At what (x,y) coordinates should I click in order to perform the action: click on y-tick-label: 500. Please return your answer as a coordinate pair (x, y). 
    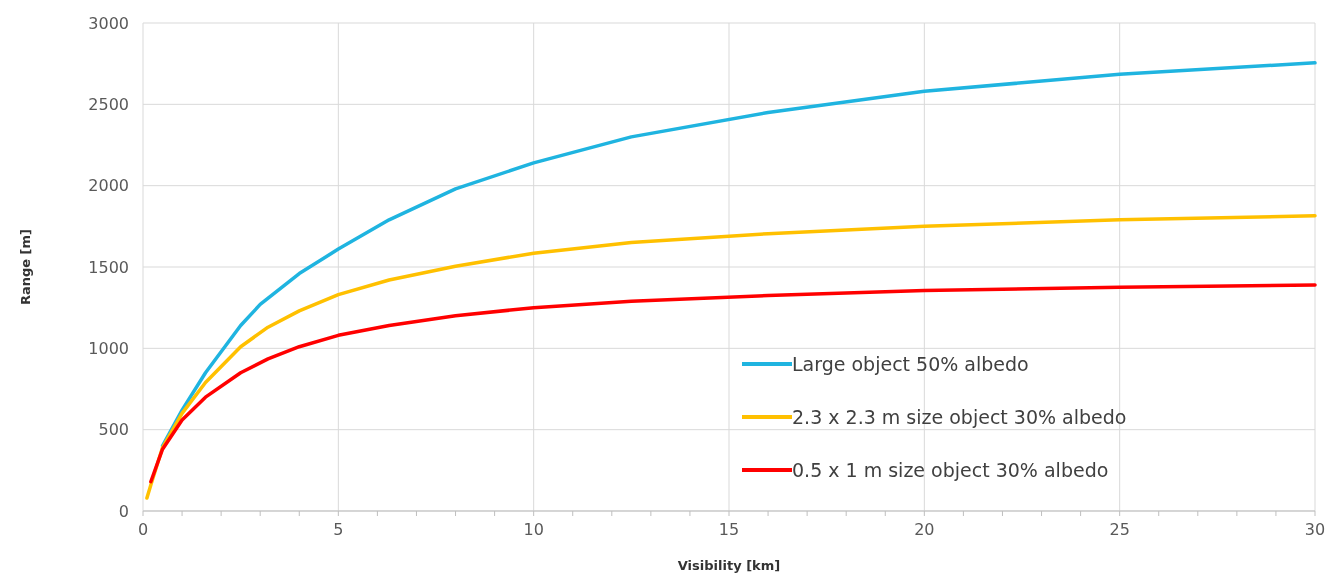
    Looking at the image, I should click on (113, 430).